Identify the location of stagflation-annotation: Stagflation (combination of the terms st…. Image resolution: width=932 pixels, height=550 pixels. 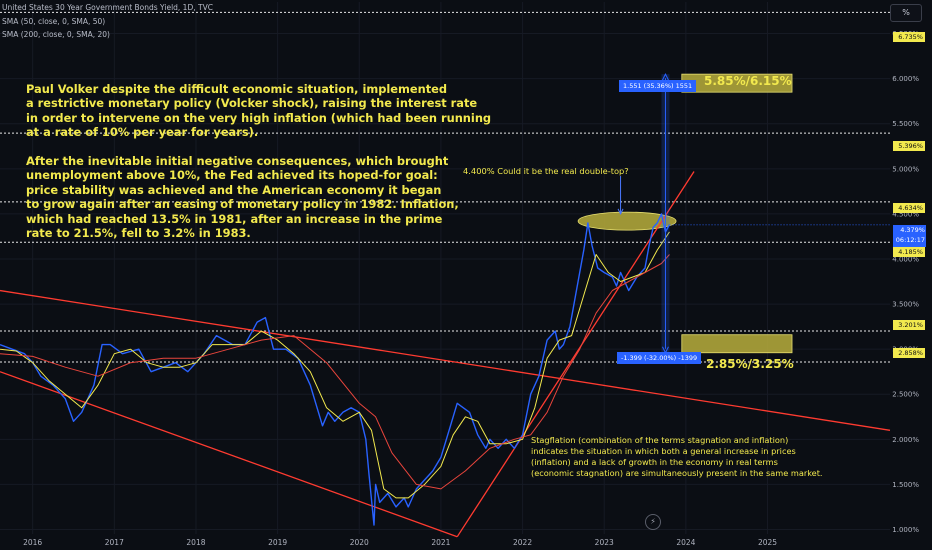
(677, 456).